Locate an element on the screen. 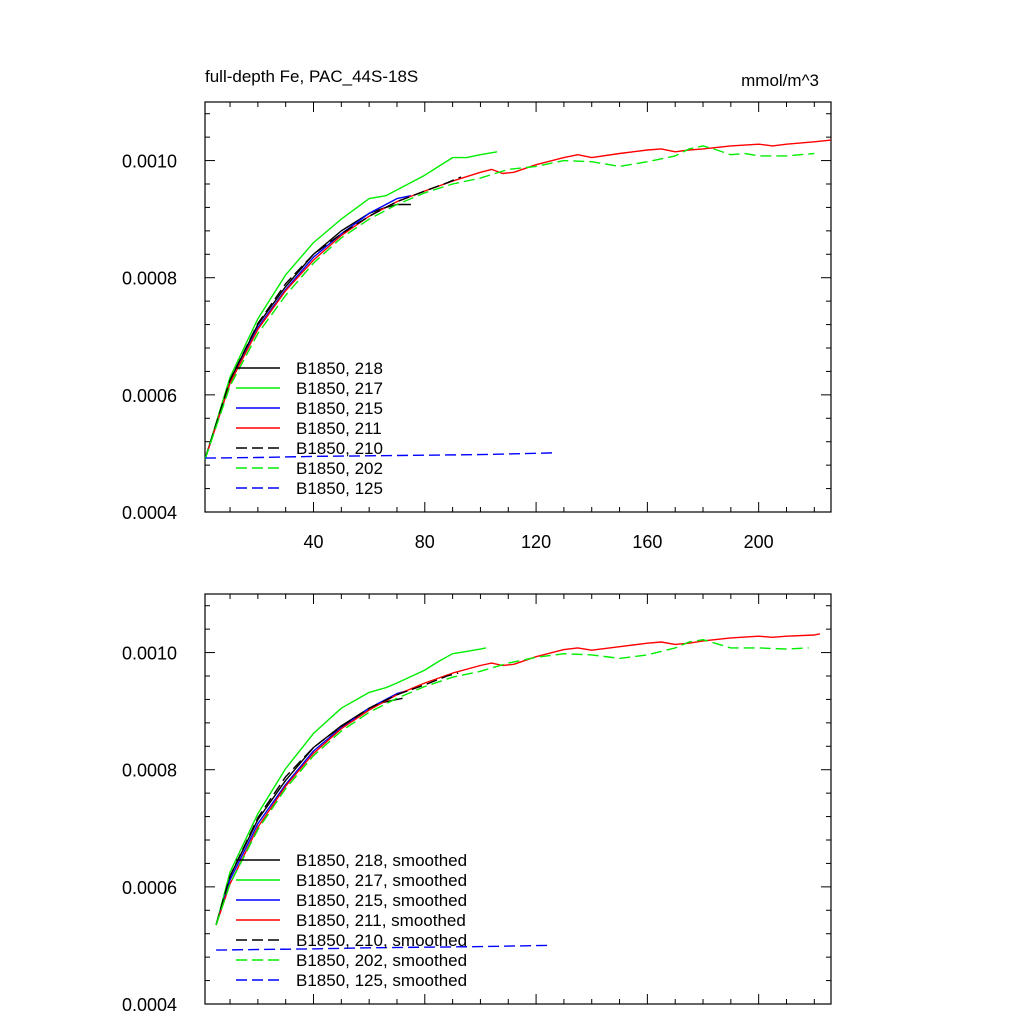 This screenshot has height=1024, width=1024. x-tick-label: 120 is located at coordinates (536, 542).